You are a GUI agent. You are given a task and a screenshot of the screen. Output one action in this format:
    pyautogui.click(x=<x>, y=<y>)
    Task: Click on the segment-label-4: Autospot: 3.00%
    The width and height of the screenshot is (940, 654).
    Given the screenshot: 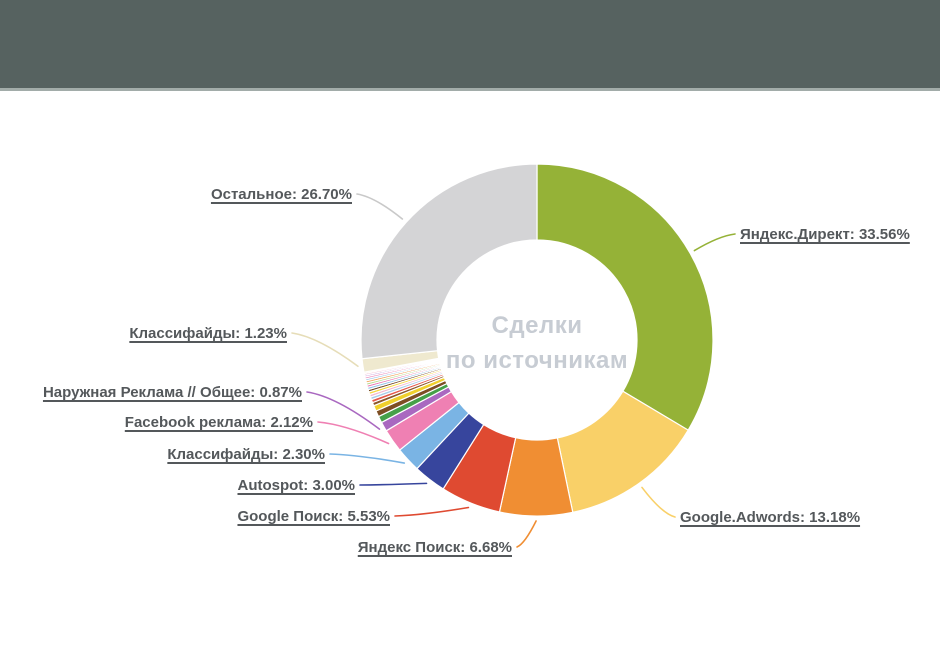 What is the action you would take?
    pyautogui.click(x=296, y=485)
    